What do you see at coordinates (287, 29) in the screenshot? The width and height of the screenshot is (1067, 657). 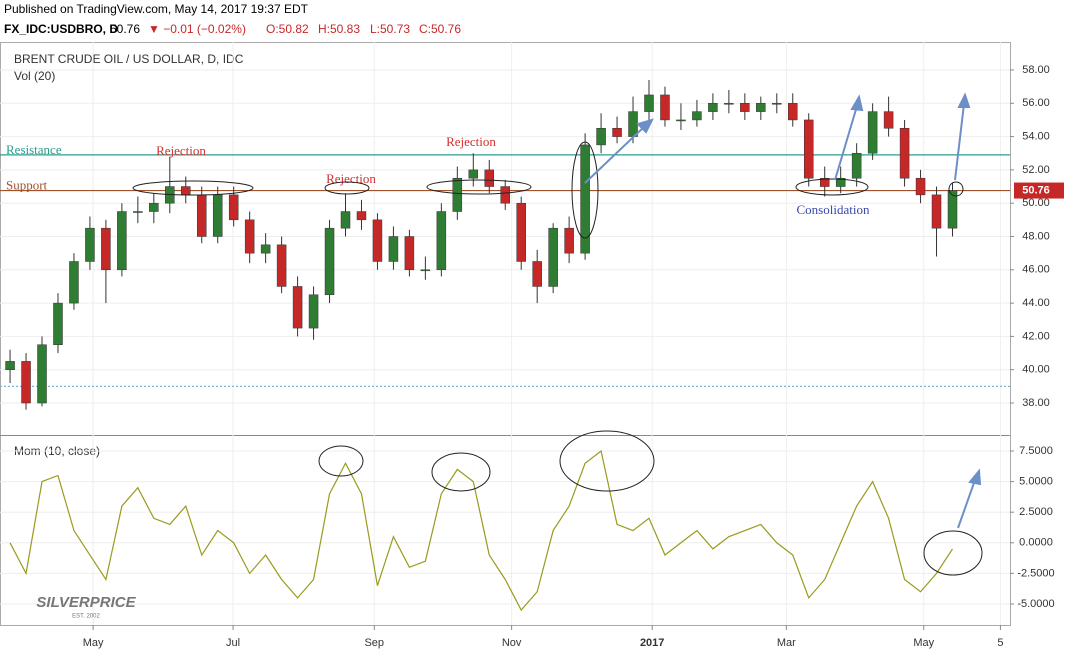 I see `ohlc-open: O:50.82` at bounding box center [287, 29].